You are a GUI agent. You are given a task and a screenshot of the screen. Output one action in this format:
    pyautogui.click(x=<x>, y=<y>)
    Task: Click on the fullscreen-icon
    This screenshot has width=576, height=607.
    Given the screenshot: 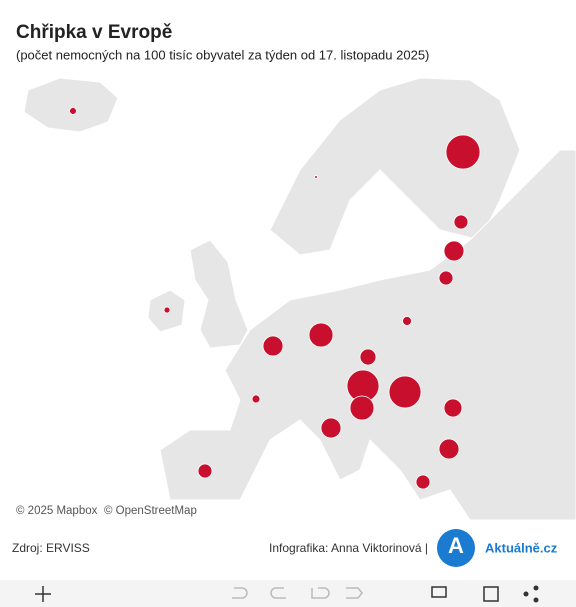 What is the action you would take?
    pyautogui.click(x=491, y=594)
    